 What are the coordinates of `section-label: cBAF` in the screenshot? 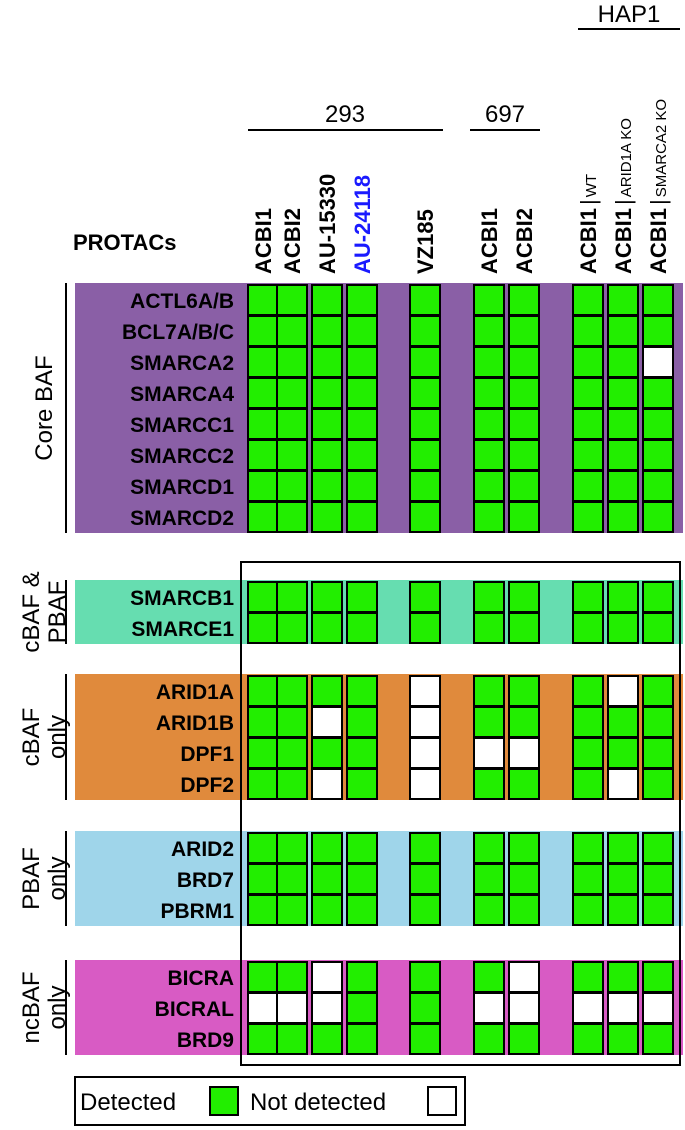 It's located at (31, 737).